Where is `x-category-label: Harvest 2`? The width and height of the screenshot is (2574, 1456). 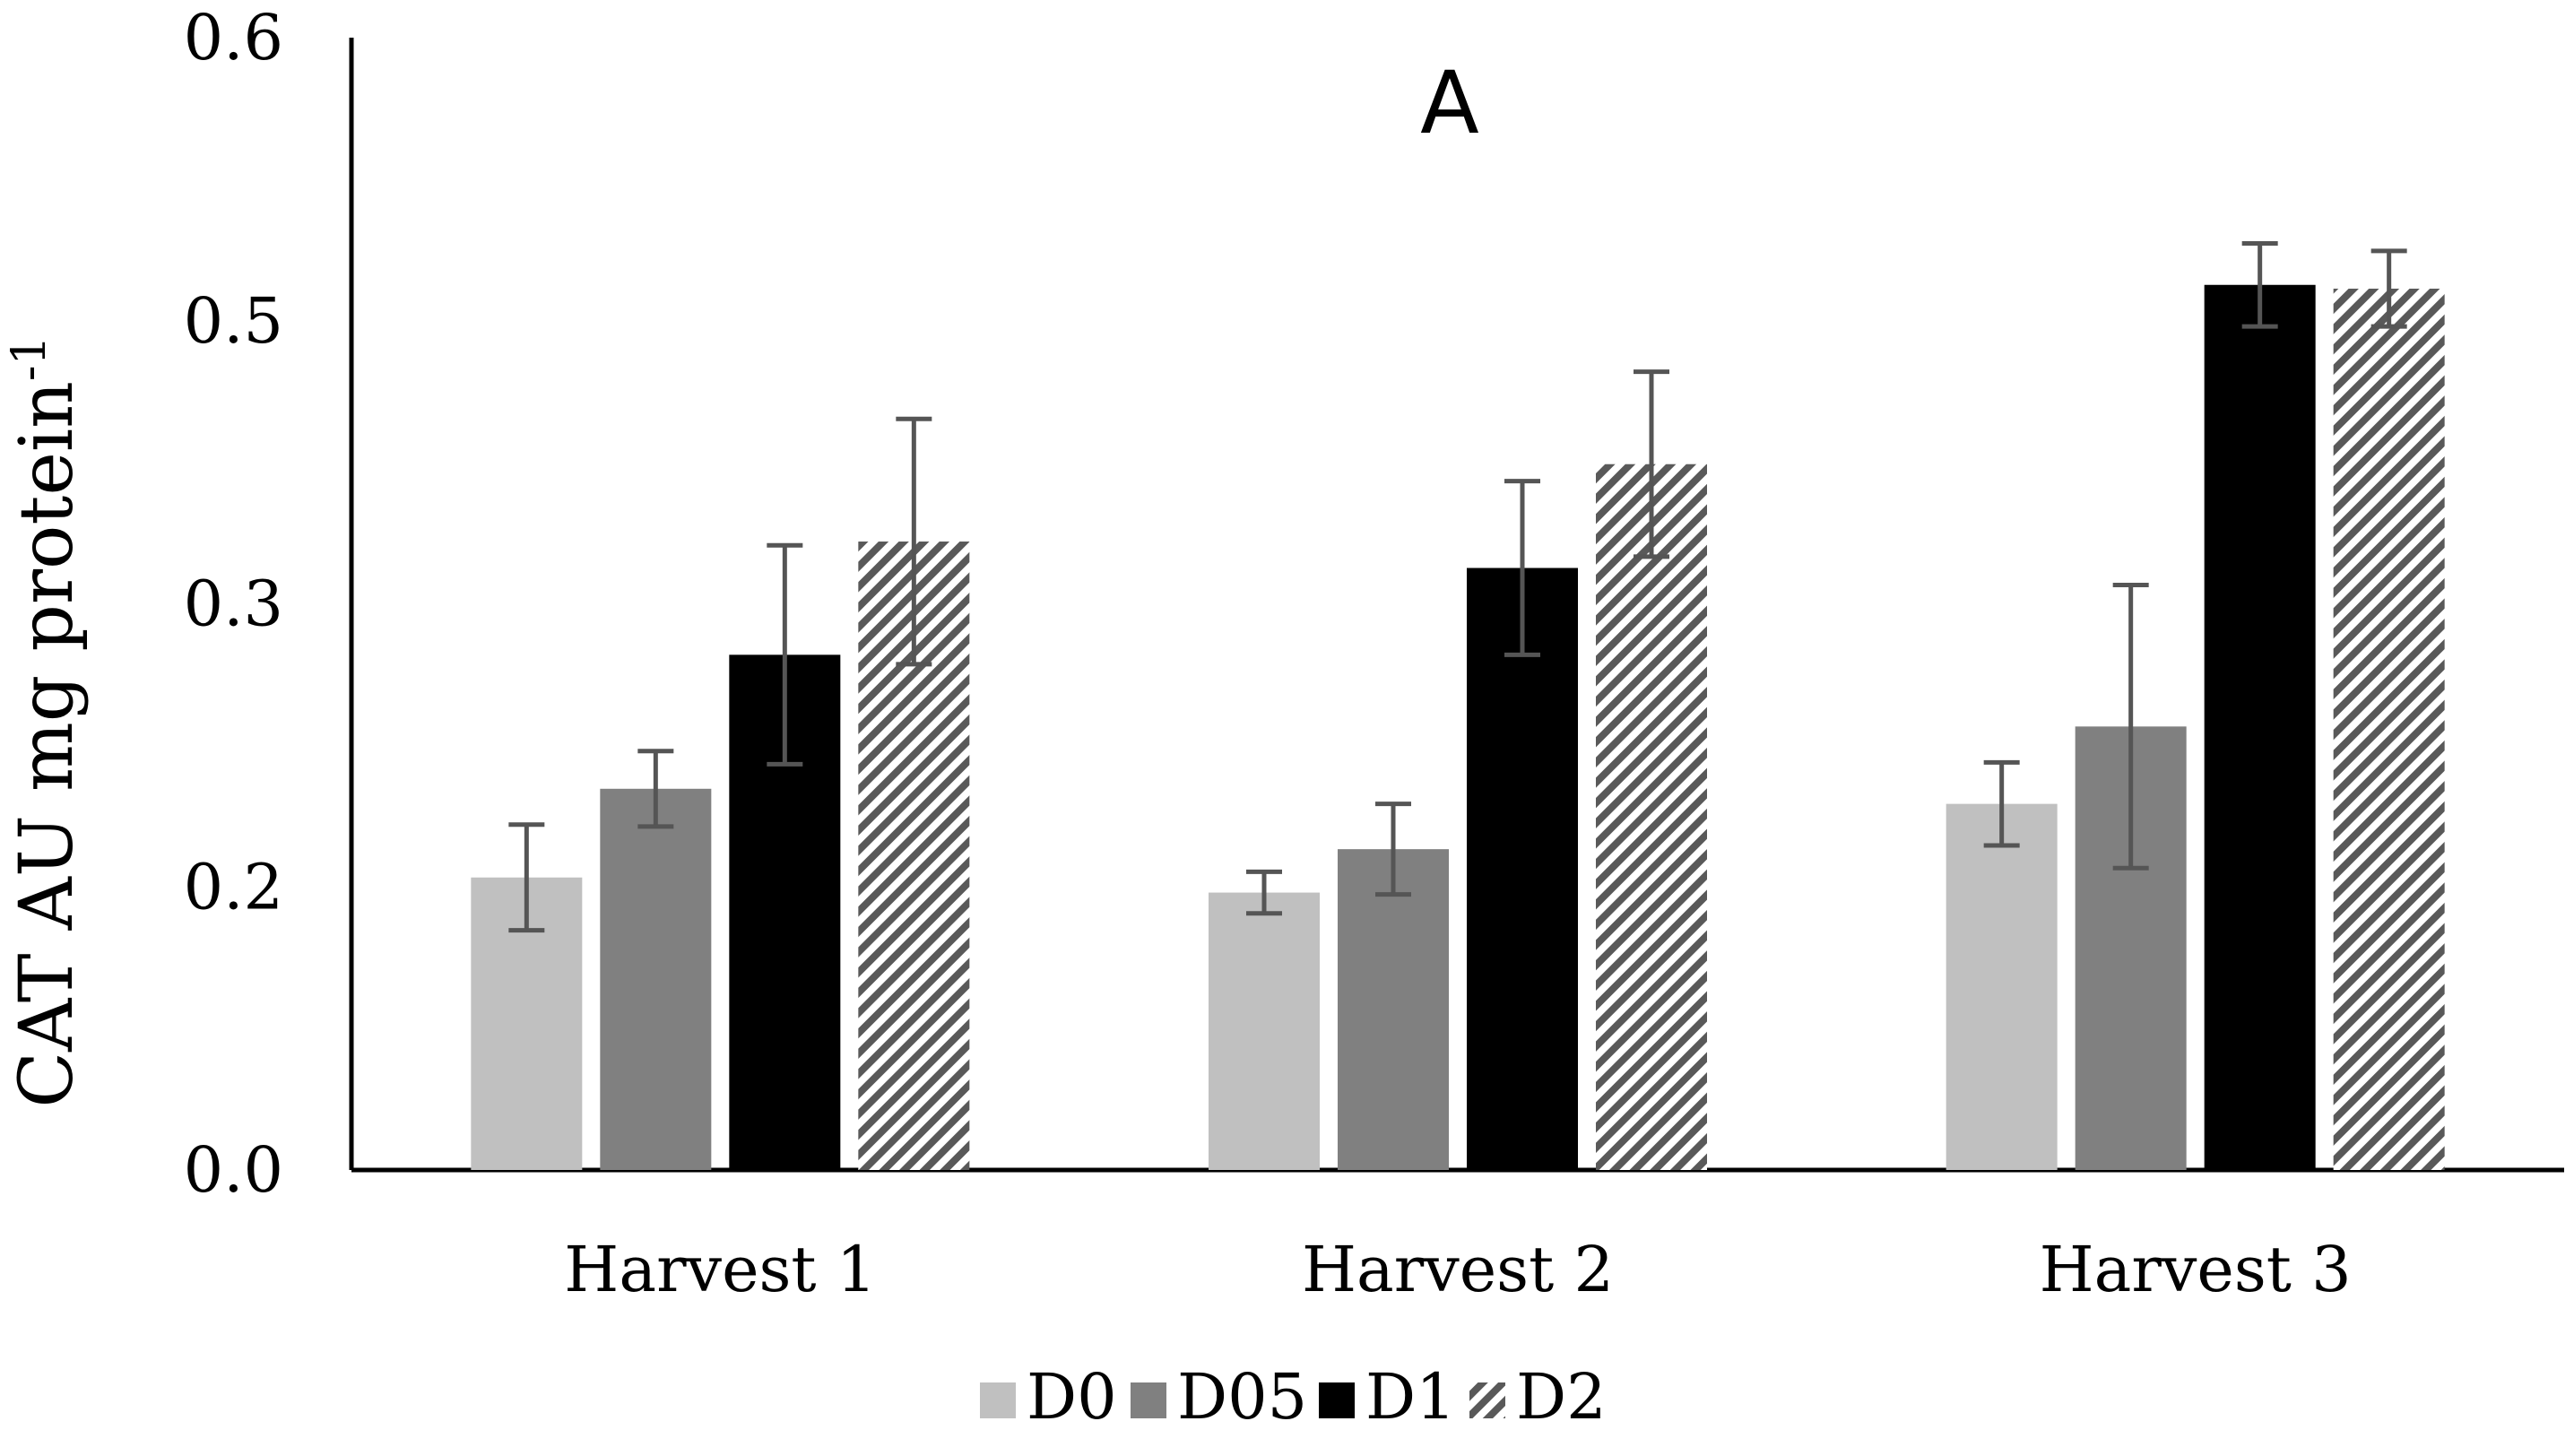 x-category-label: Harvest 2 is located at coordinates (1458, 1269).